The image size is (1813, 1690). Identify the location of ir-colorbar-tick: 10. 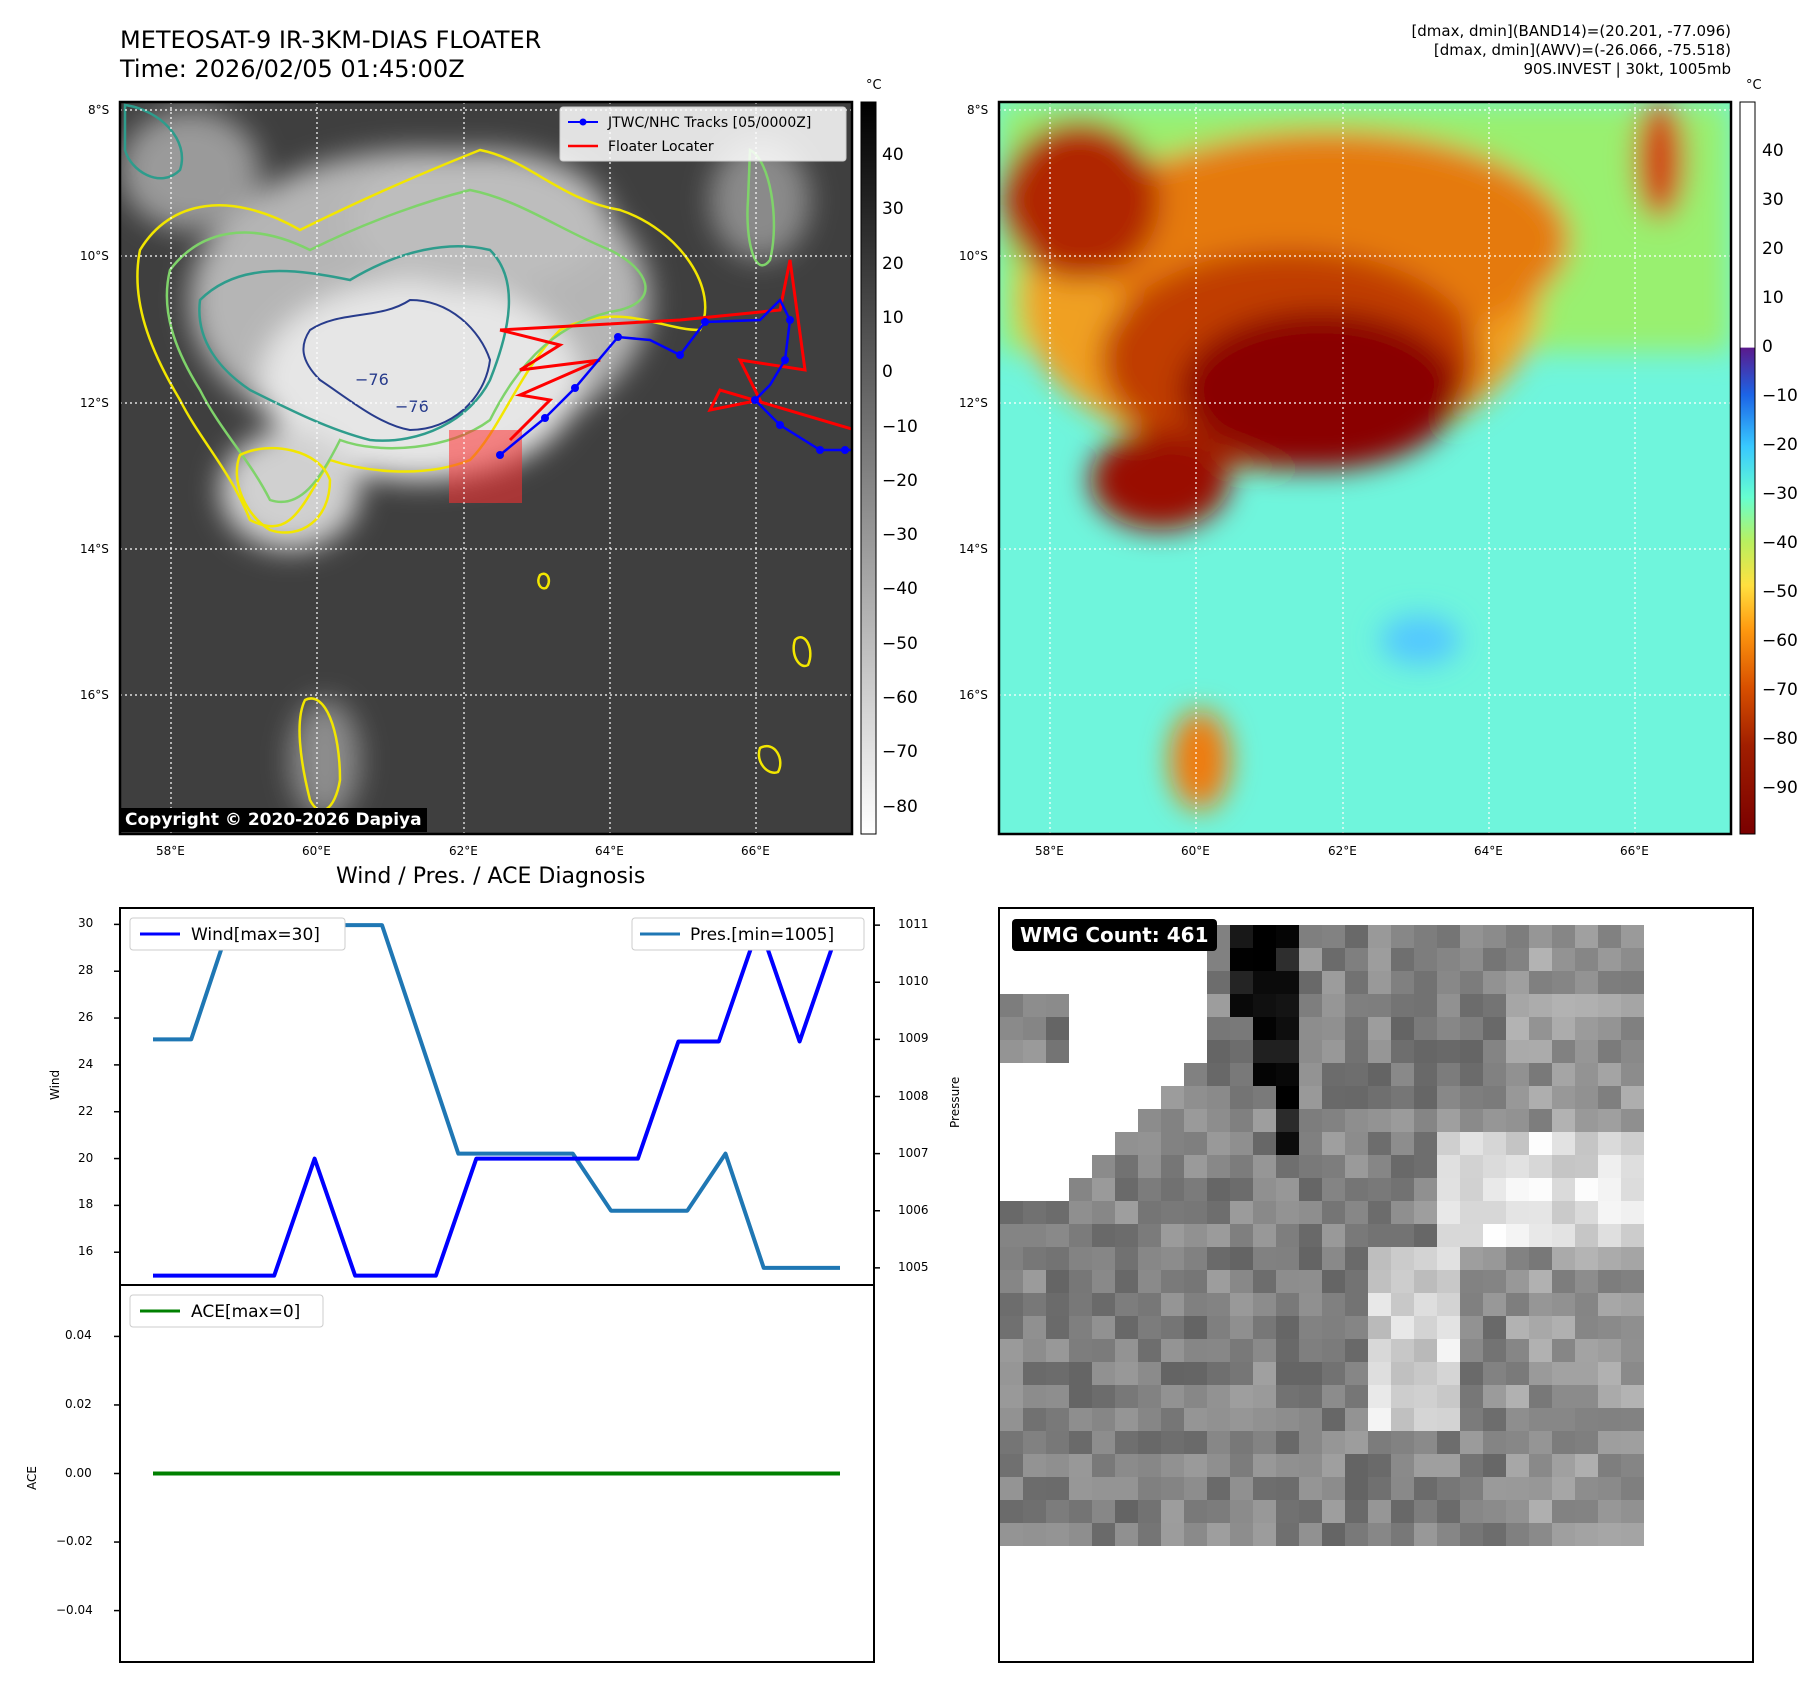
(893, 317).